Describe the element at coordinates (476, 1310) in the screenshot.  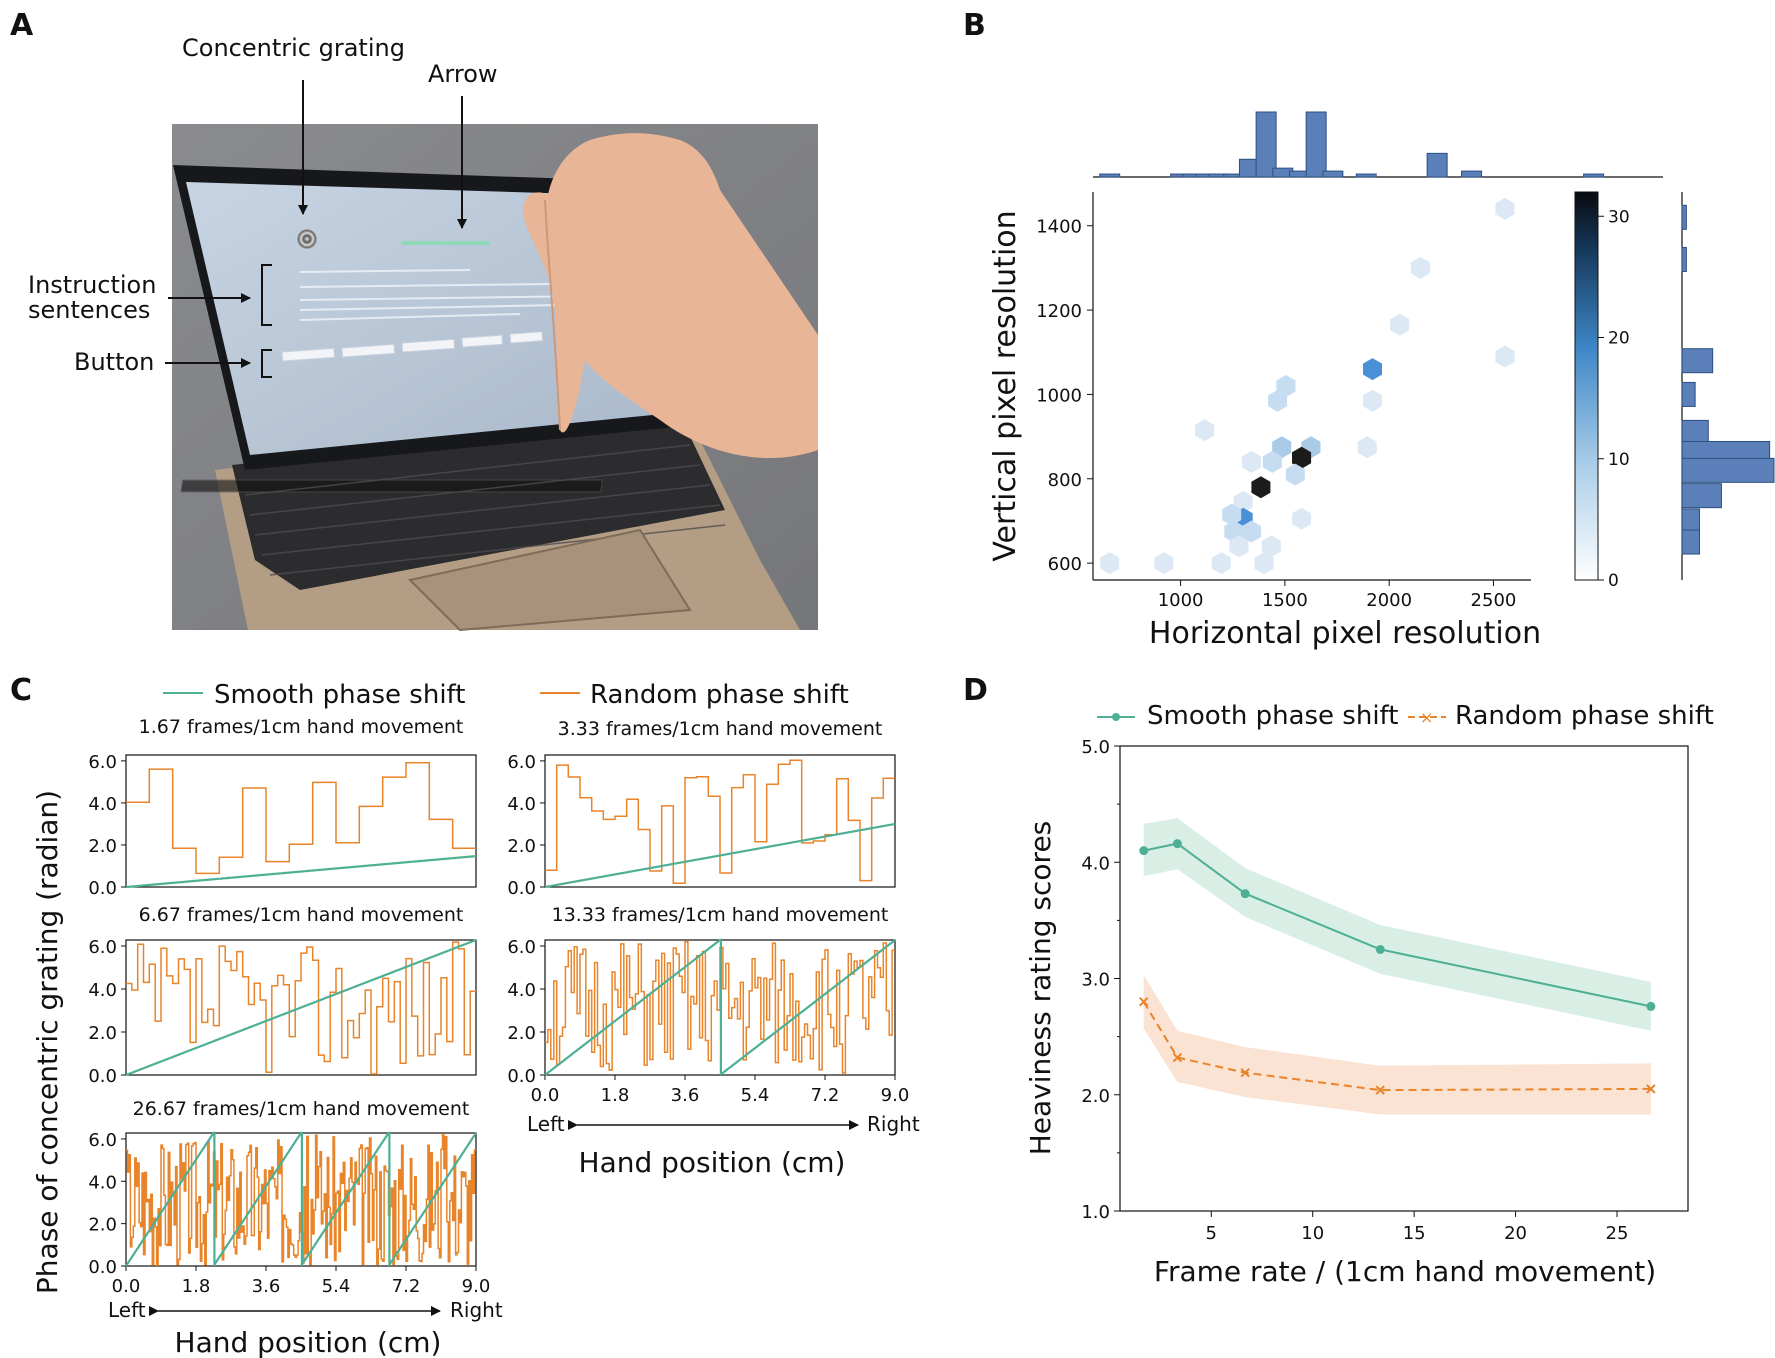
I see `right-label-c1: Right` at that location.